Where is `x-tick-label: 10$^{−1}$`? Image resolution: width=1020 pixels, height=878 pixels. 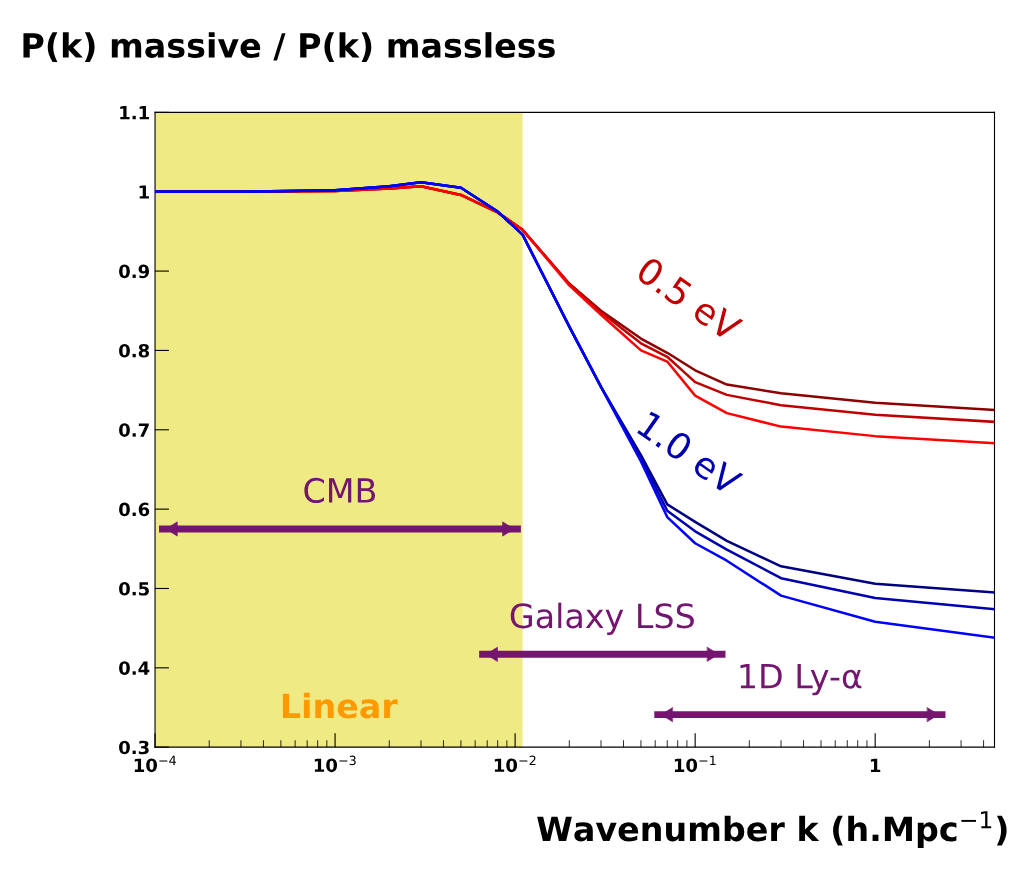
x-tick-label: 10$^{−1}$ is located at coordinates (695, 764).